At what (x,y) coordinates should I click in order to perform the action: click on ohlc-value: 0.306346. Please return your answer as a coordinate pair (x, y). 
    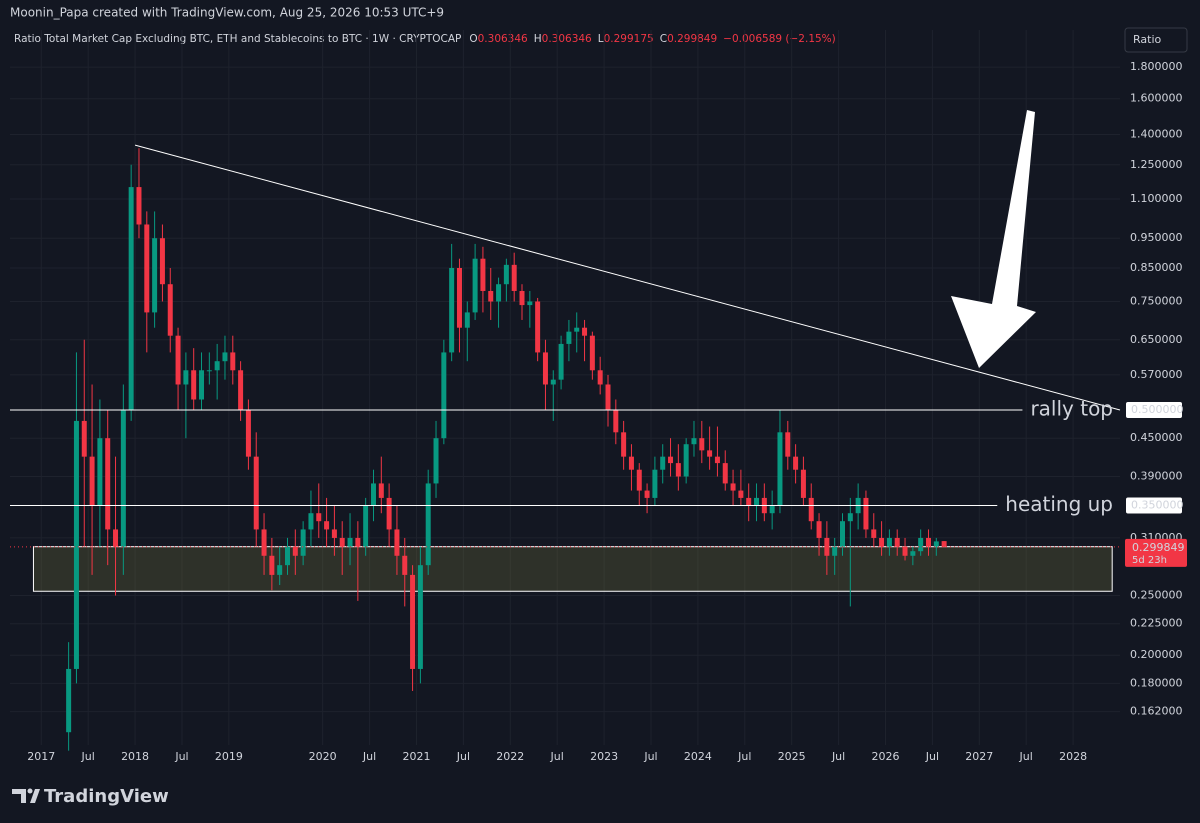
    Looking at the image, I should click on (567, 39).